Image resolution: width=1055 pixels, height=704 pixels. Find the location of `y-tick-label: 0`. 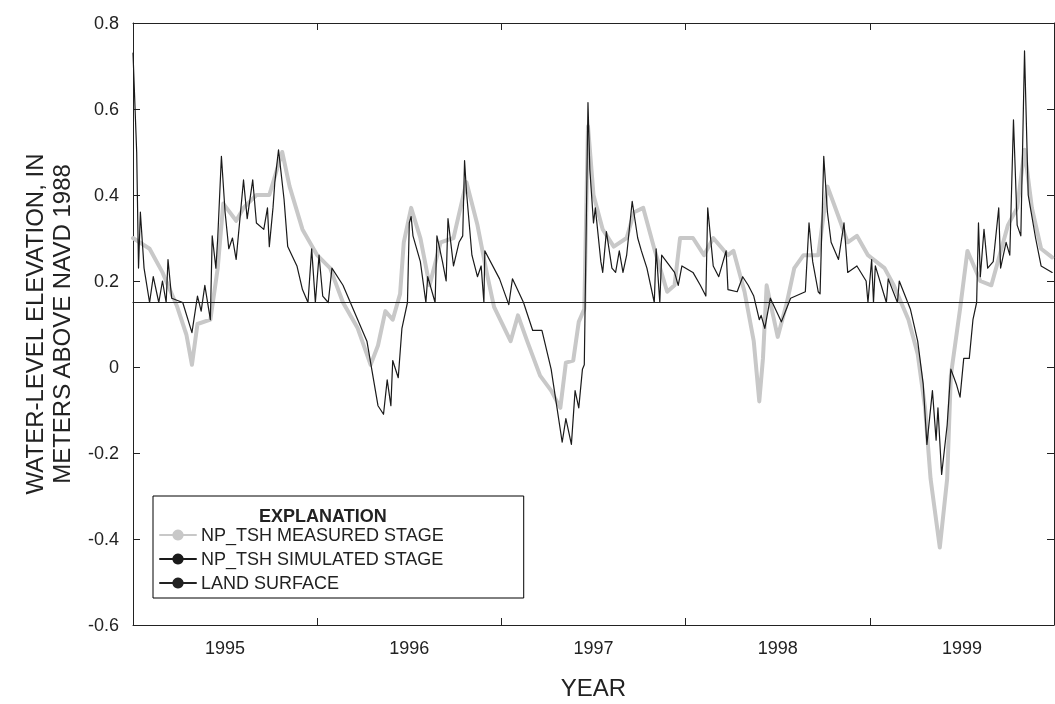

y-tick-label: 0 is located at coordinates (113, 367).